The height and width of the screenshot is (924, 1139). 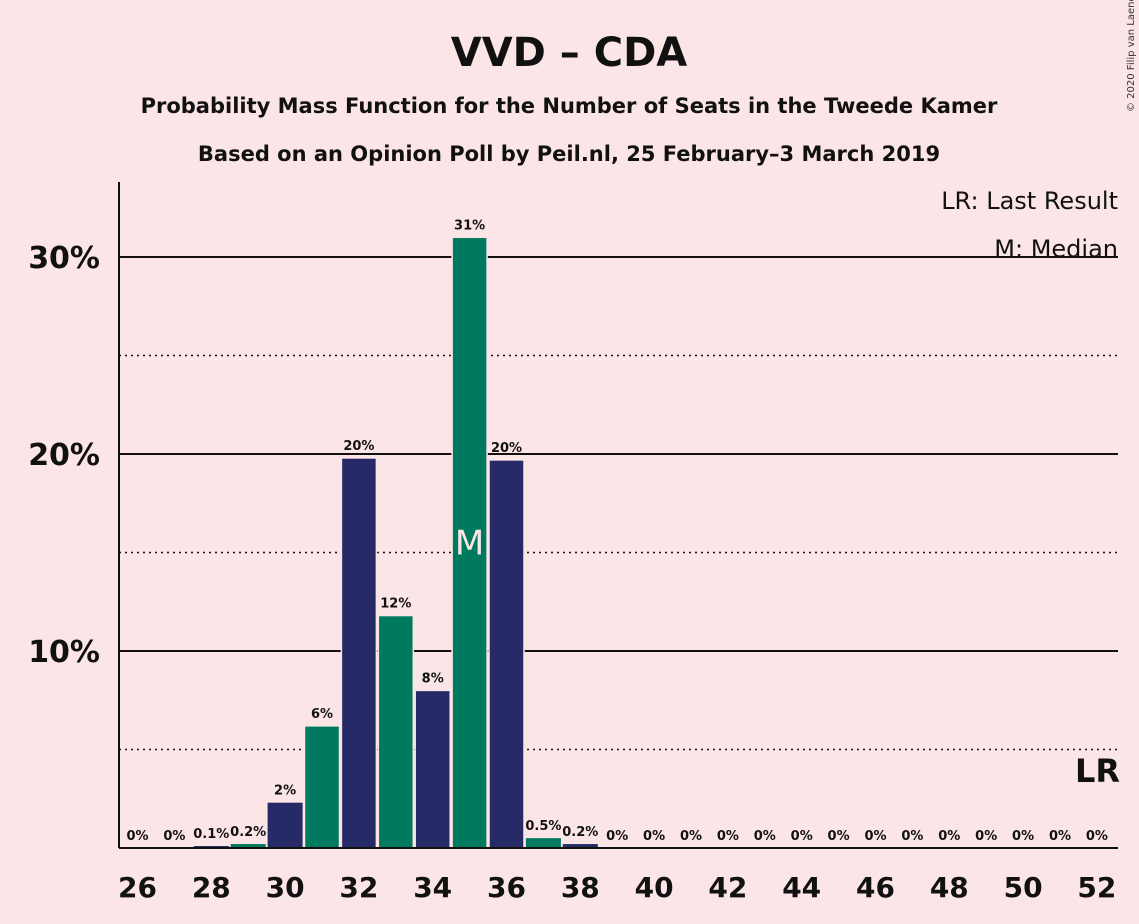 I want to click on data-label: 31%, so click(x=469, y=225).